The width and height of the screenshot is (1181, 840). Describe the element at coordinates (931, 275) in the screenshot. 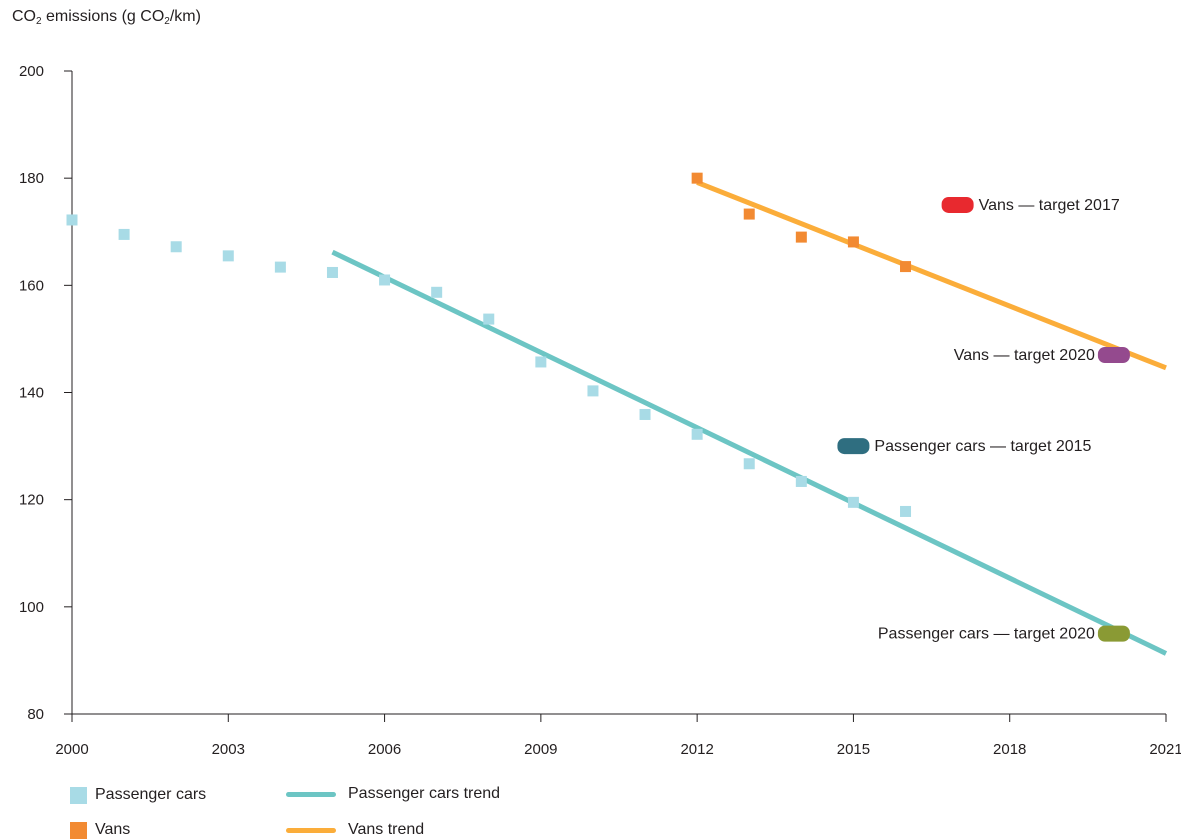

I see `series-line-vans-trend` at that location.